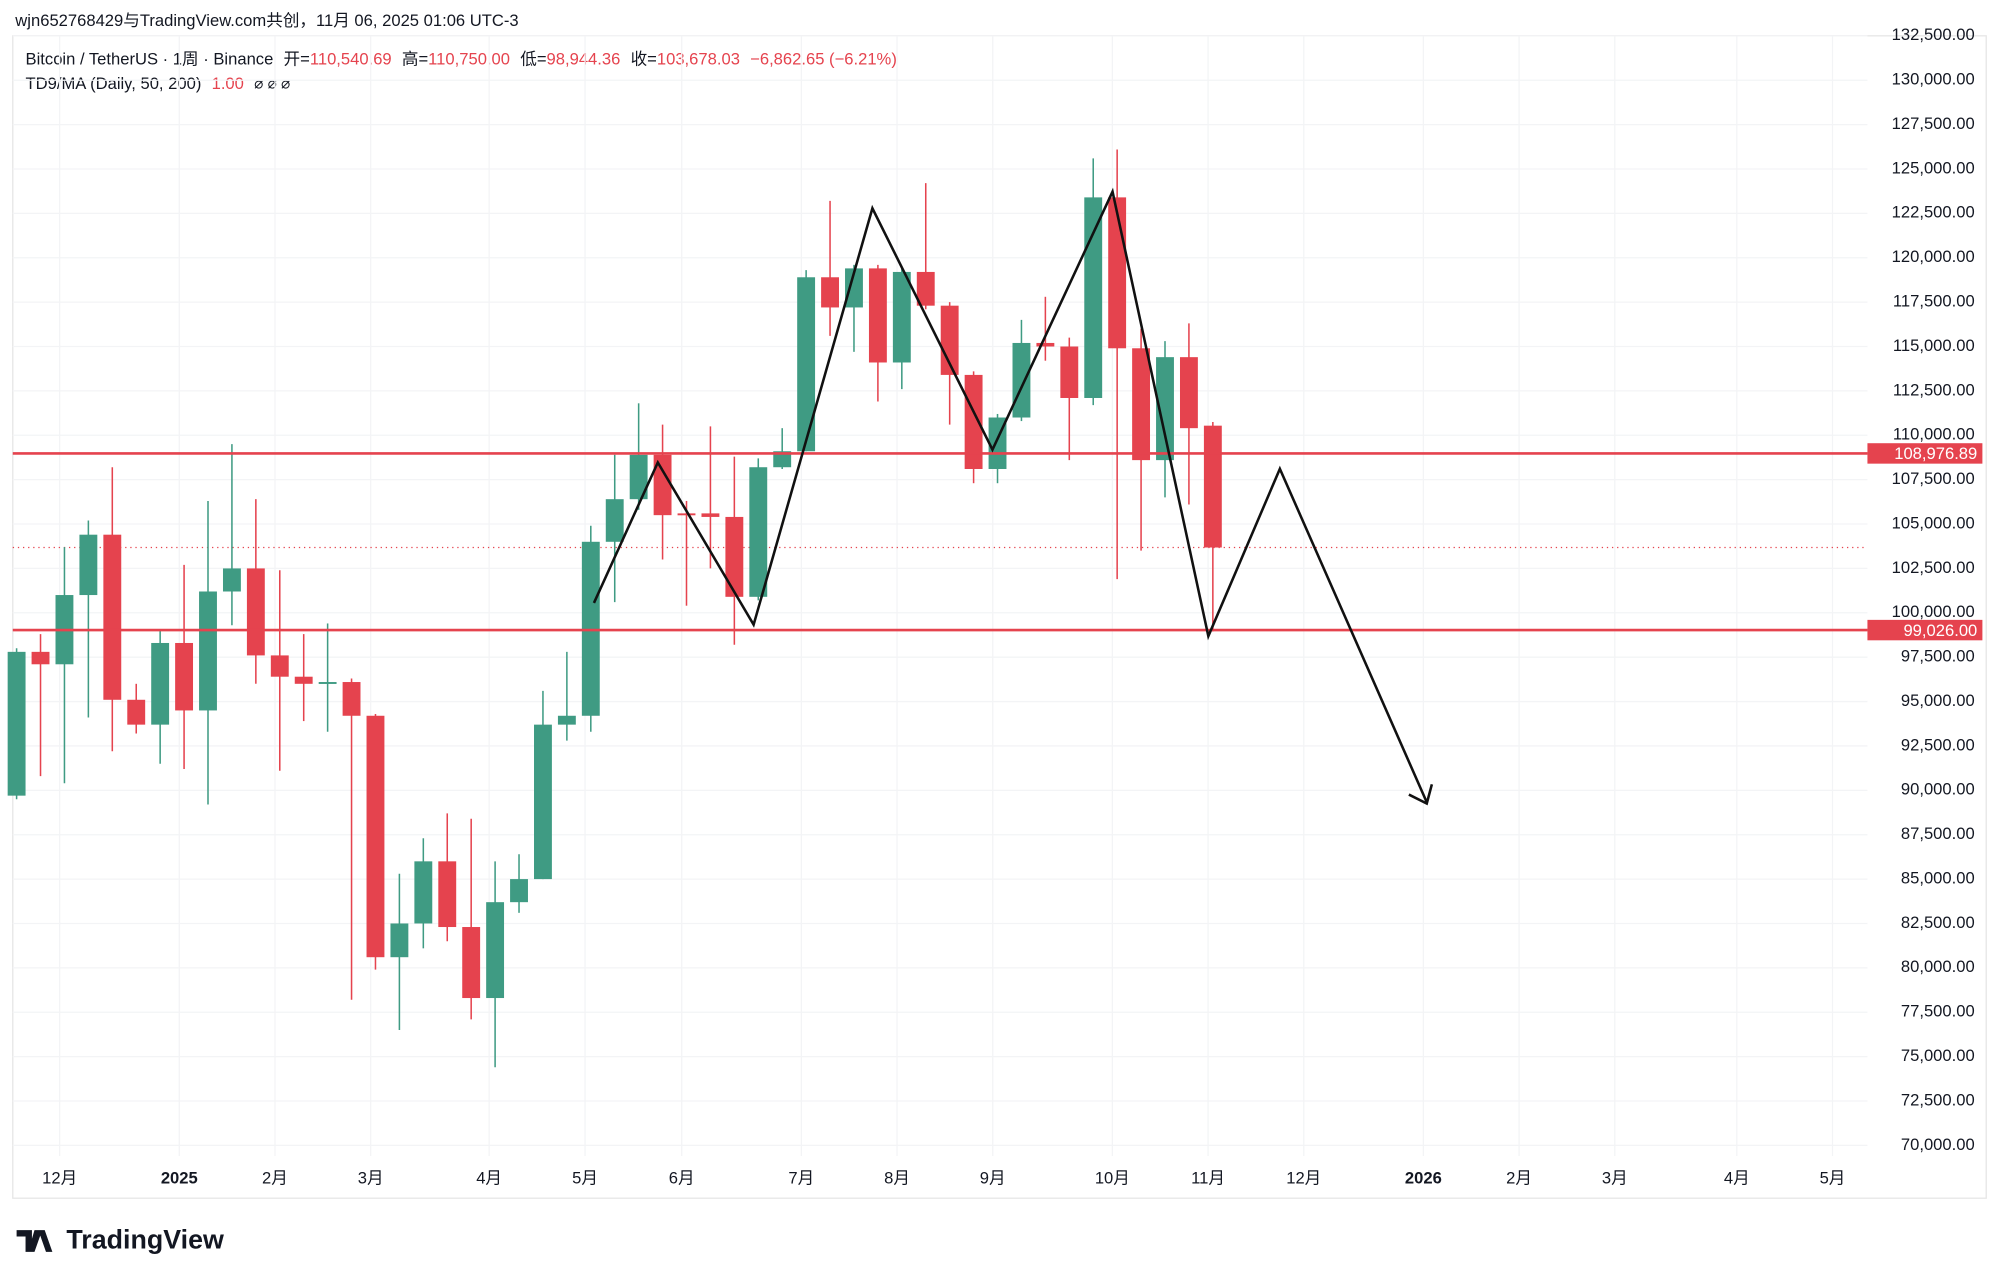 The width and height of the screenshot is (1999, 1280). What do you see at coordinates (1933, 79) in the screenshot?
I see `y-tick-label: 130,000.00` at bounding box center [1933, 79].